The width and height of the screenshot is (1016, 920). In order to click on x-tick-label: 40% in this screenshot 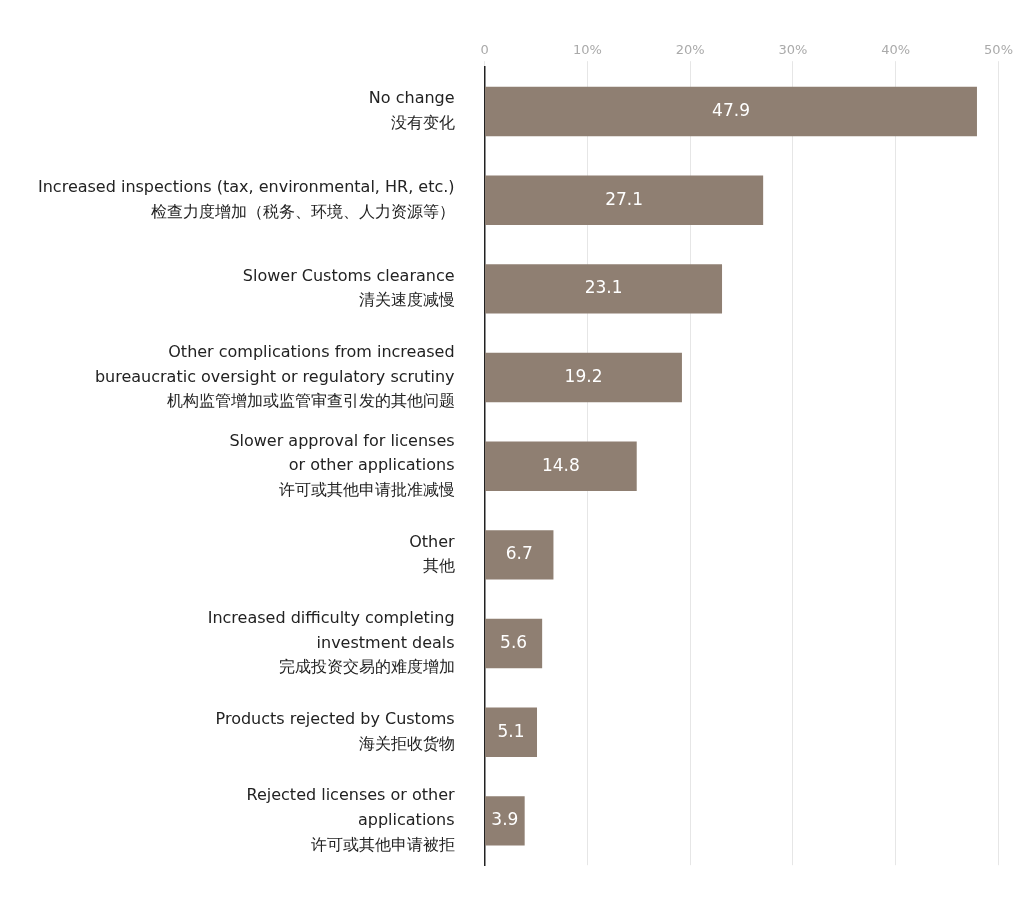, I will do `click(896, 49)`.